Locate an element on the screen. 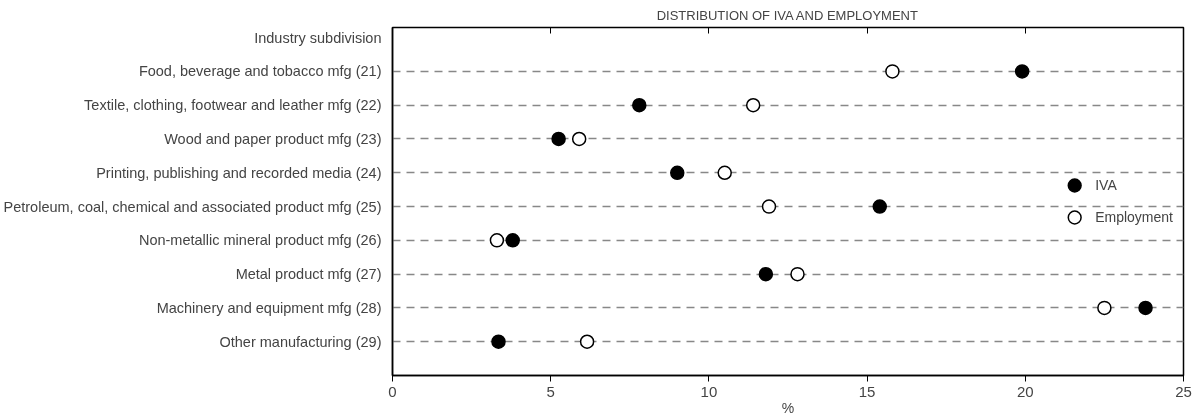 This screenshot has width=1198, height=418. y-tick-label: Non-metallic mineral product mfg (26) is located at coordinates (260, 240).